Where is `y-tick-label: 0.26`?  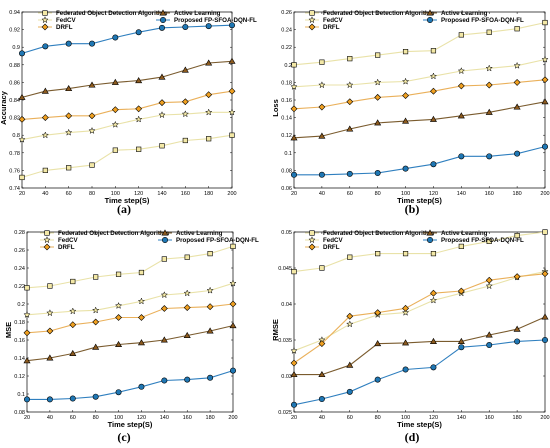
y-tick-label: 0.26 is located at coordinates (19, 251).